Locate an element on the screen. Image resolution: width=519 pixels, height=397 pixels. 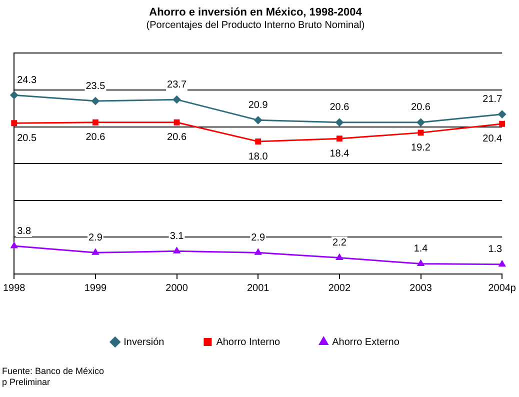
data-label: 20.5 is located at coordinates (27, 138).